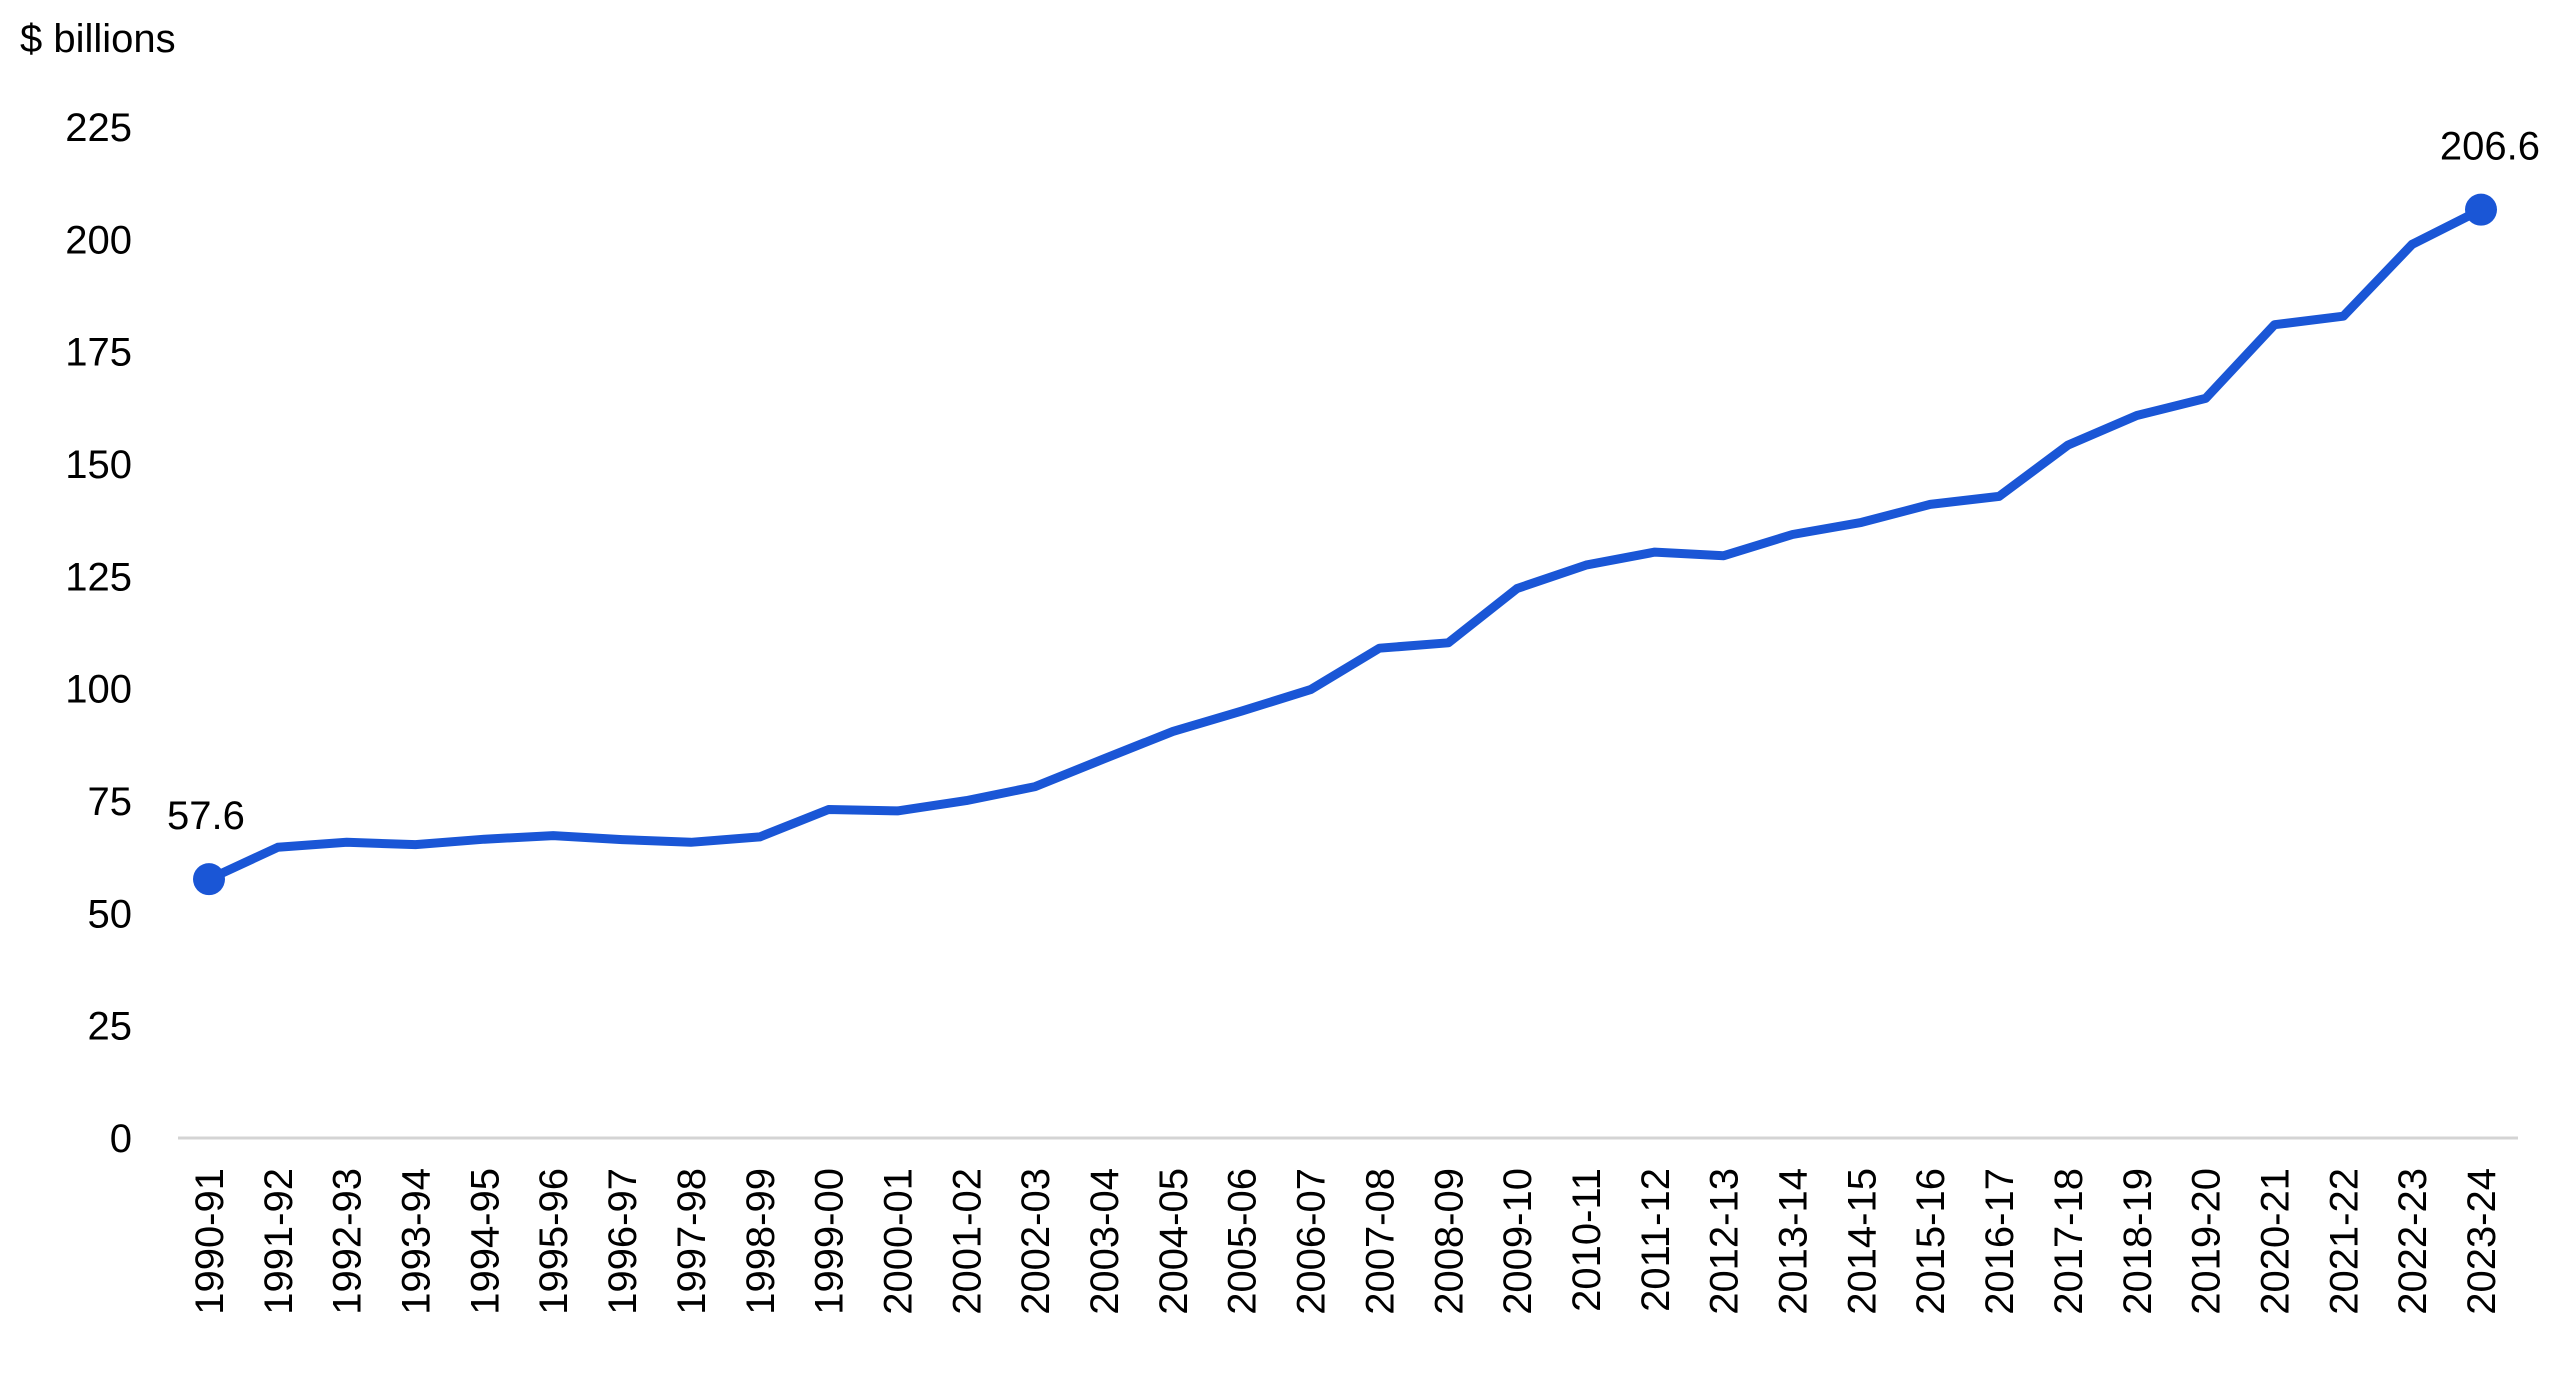  Describe the element at coordinates (2344, 1241) in the screenshot. I see `x-tick-label: 2021-22` at that location.